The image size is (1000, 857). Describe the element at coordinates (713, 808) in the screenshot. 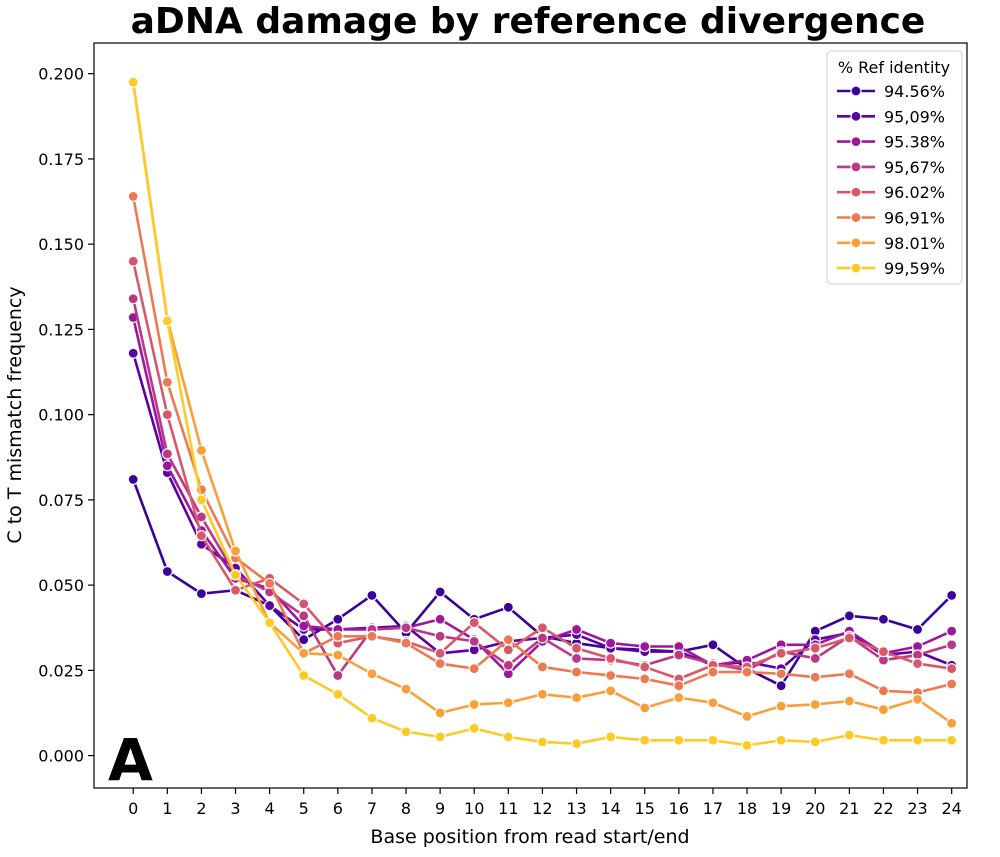

I see `x-tick-label: 17` at that location.